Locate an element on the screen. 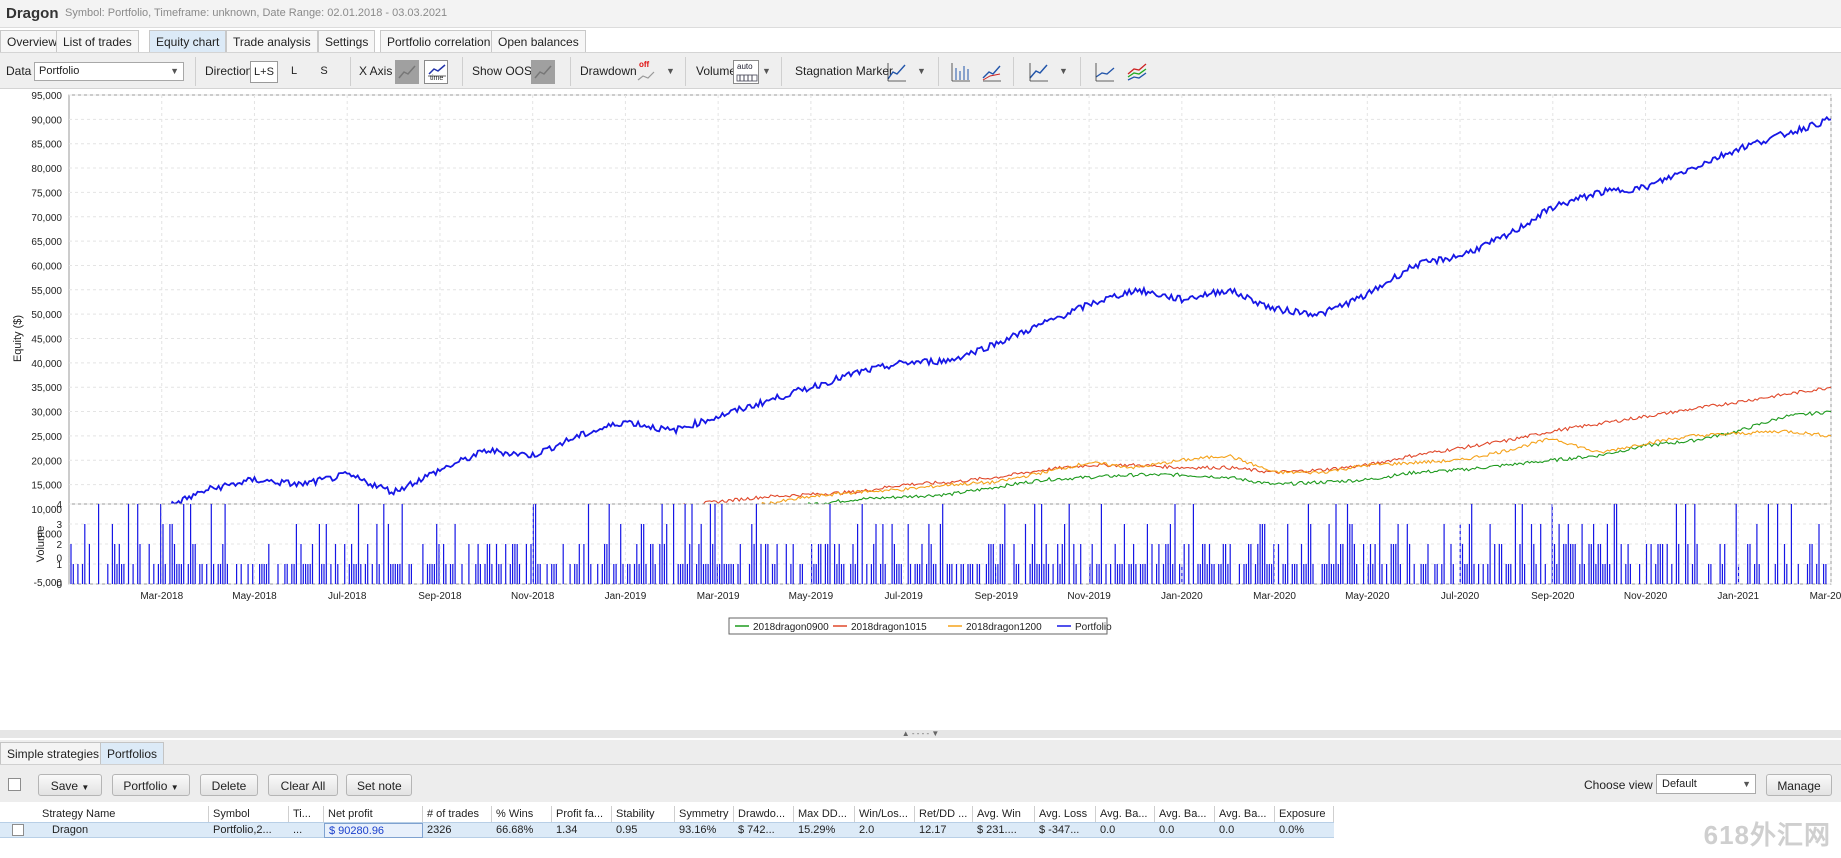  column-header-avg-loss: Avg. Loss is located at coordinates (1065, 814).